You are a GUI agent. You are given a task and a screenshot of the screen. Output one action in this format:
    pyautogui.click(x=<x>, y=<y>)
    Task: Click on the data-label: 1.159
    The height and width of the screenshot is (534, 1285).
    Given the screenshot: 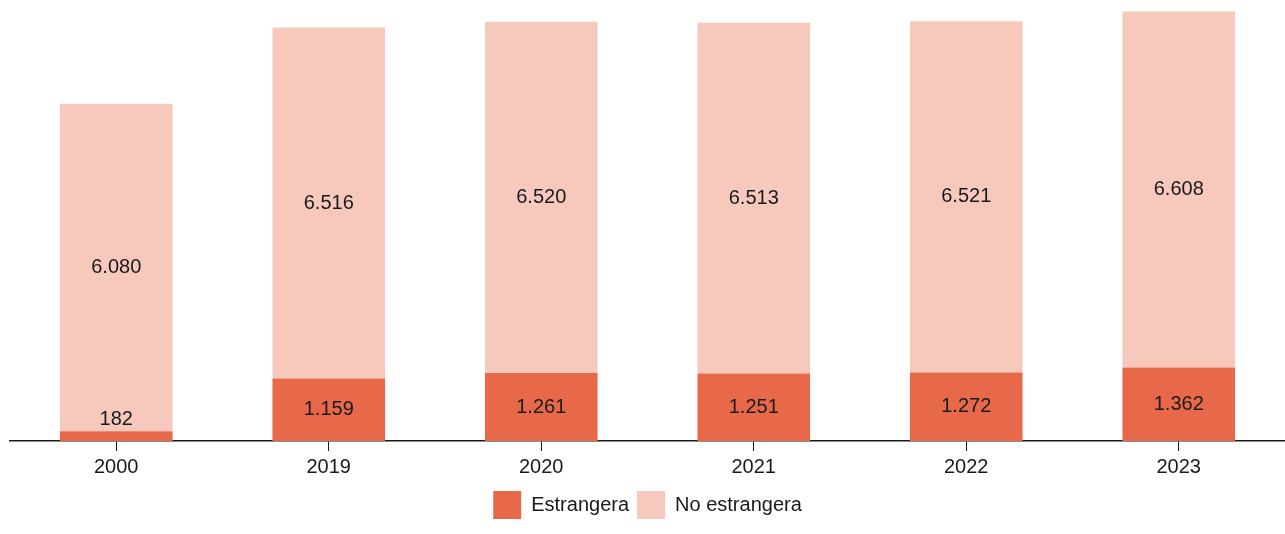 What is the action you would take?
    pyautogui.click(x=328, y=408)
    